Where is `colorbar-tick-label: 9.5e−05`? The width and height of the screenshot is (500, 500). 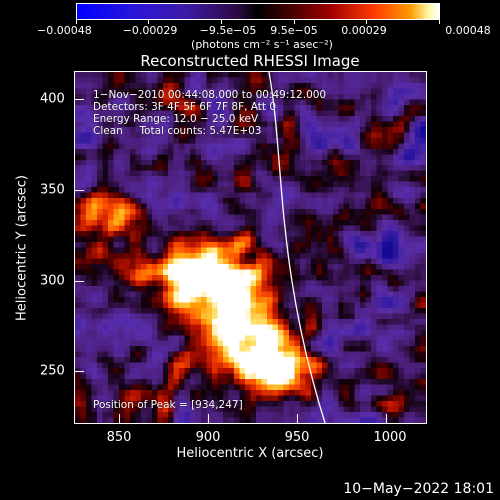 colorbar-tick-label: 9.5e−05 is located at coordinates (294, 30).